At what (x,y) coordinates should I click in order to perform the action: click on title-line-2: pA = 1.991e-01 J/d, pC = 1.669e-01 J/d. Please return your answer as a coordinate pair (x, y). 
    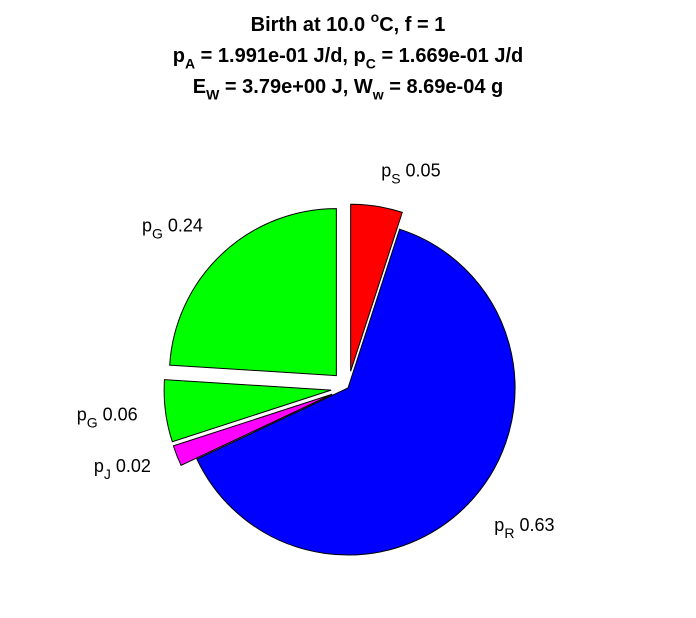
    Looking at the image, I should click on (348, 58).